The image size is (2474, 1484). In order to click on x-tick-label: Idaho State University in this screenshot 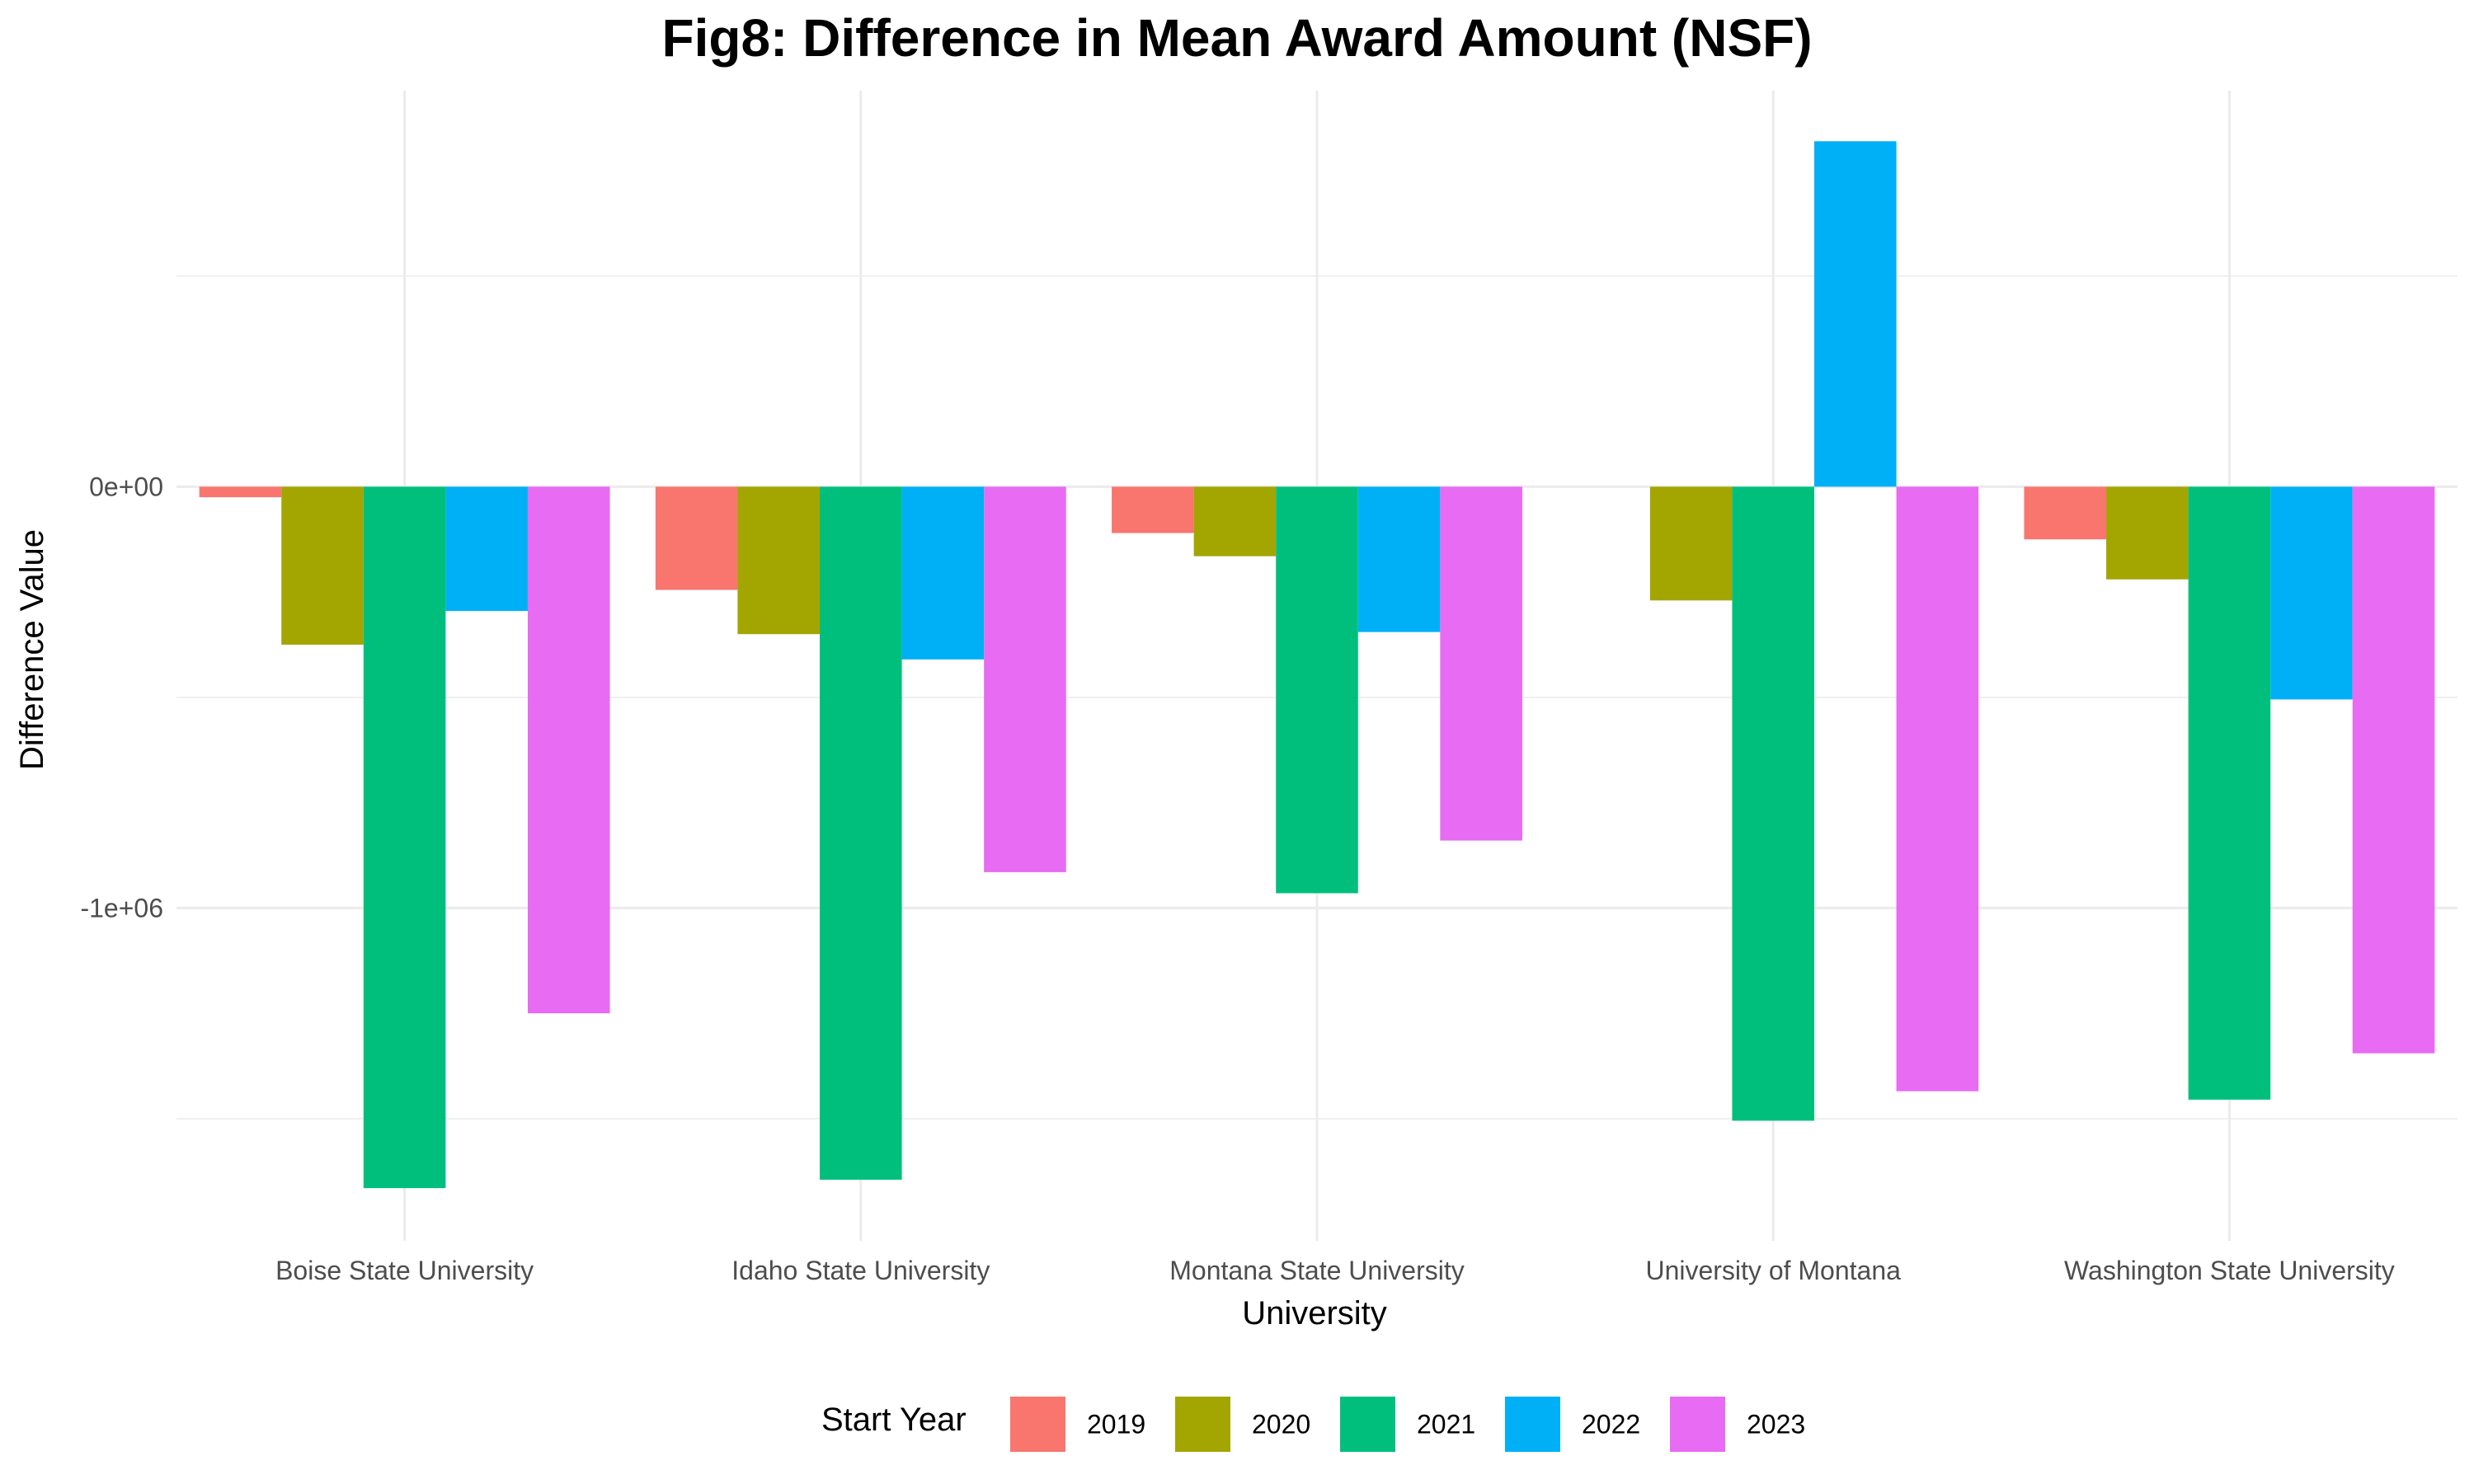, I will do `click(860, 1270)`.